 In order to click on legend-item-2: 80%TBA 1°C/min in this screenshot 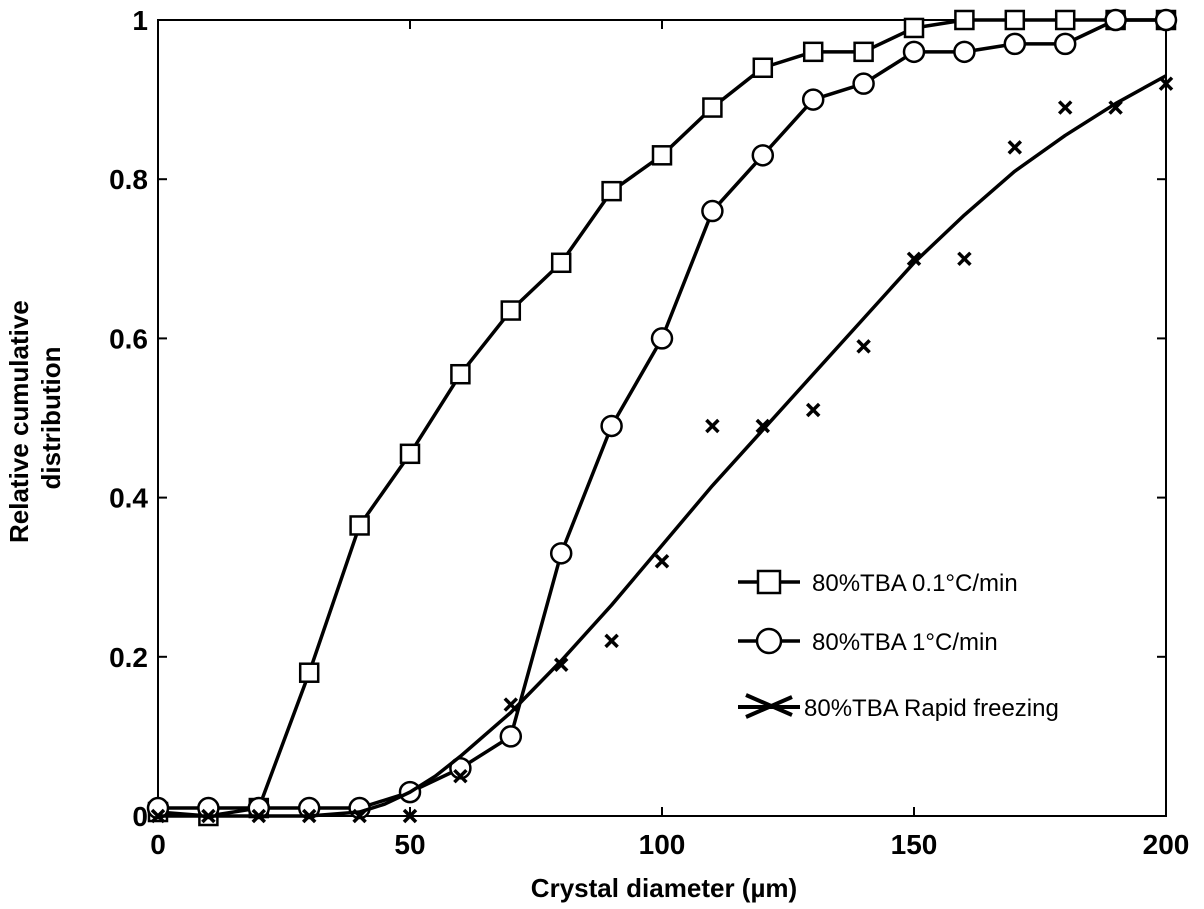, I will do `click(868, 641)`.